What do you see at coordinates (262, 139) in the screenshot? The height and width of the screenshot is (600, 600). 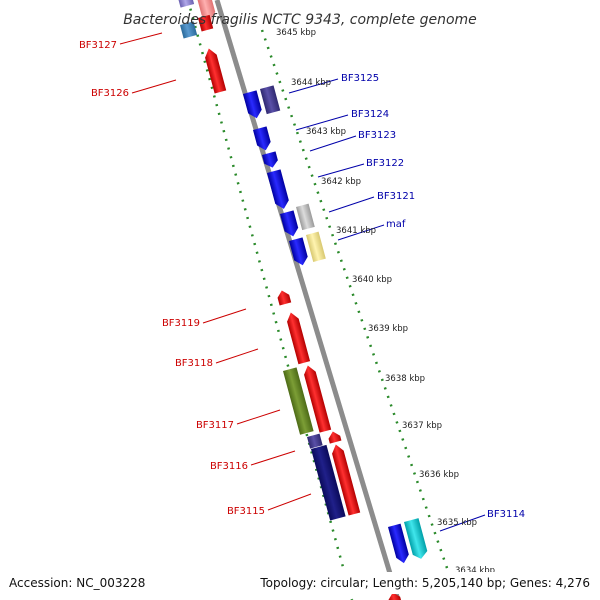 I see `gene-feature-bf3124` at bounding box center [262, 139].